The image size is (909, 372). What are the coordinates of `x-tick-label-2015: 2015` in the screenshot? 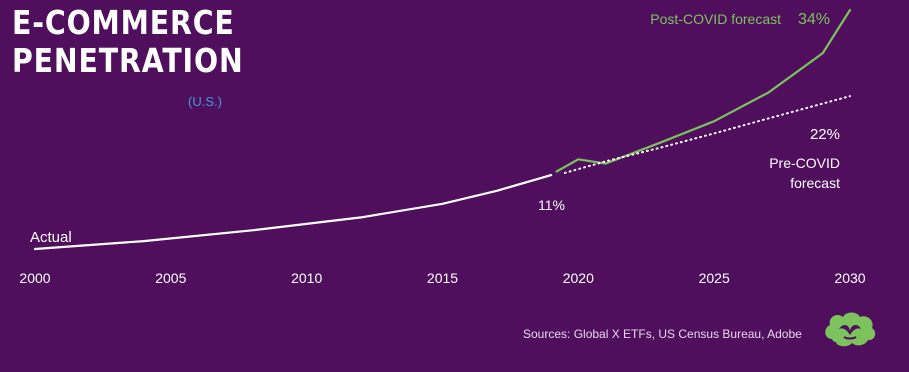 It's located at (442, 278).